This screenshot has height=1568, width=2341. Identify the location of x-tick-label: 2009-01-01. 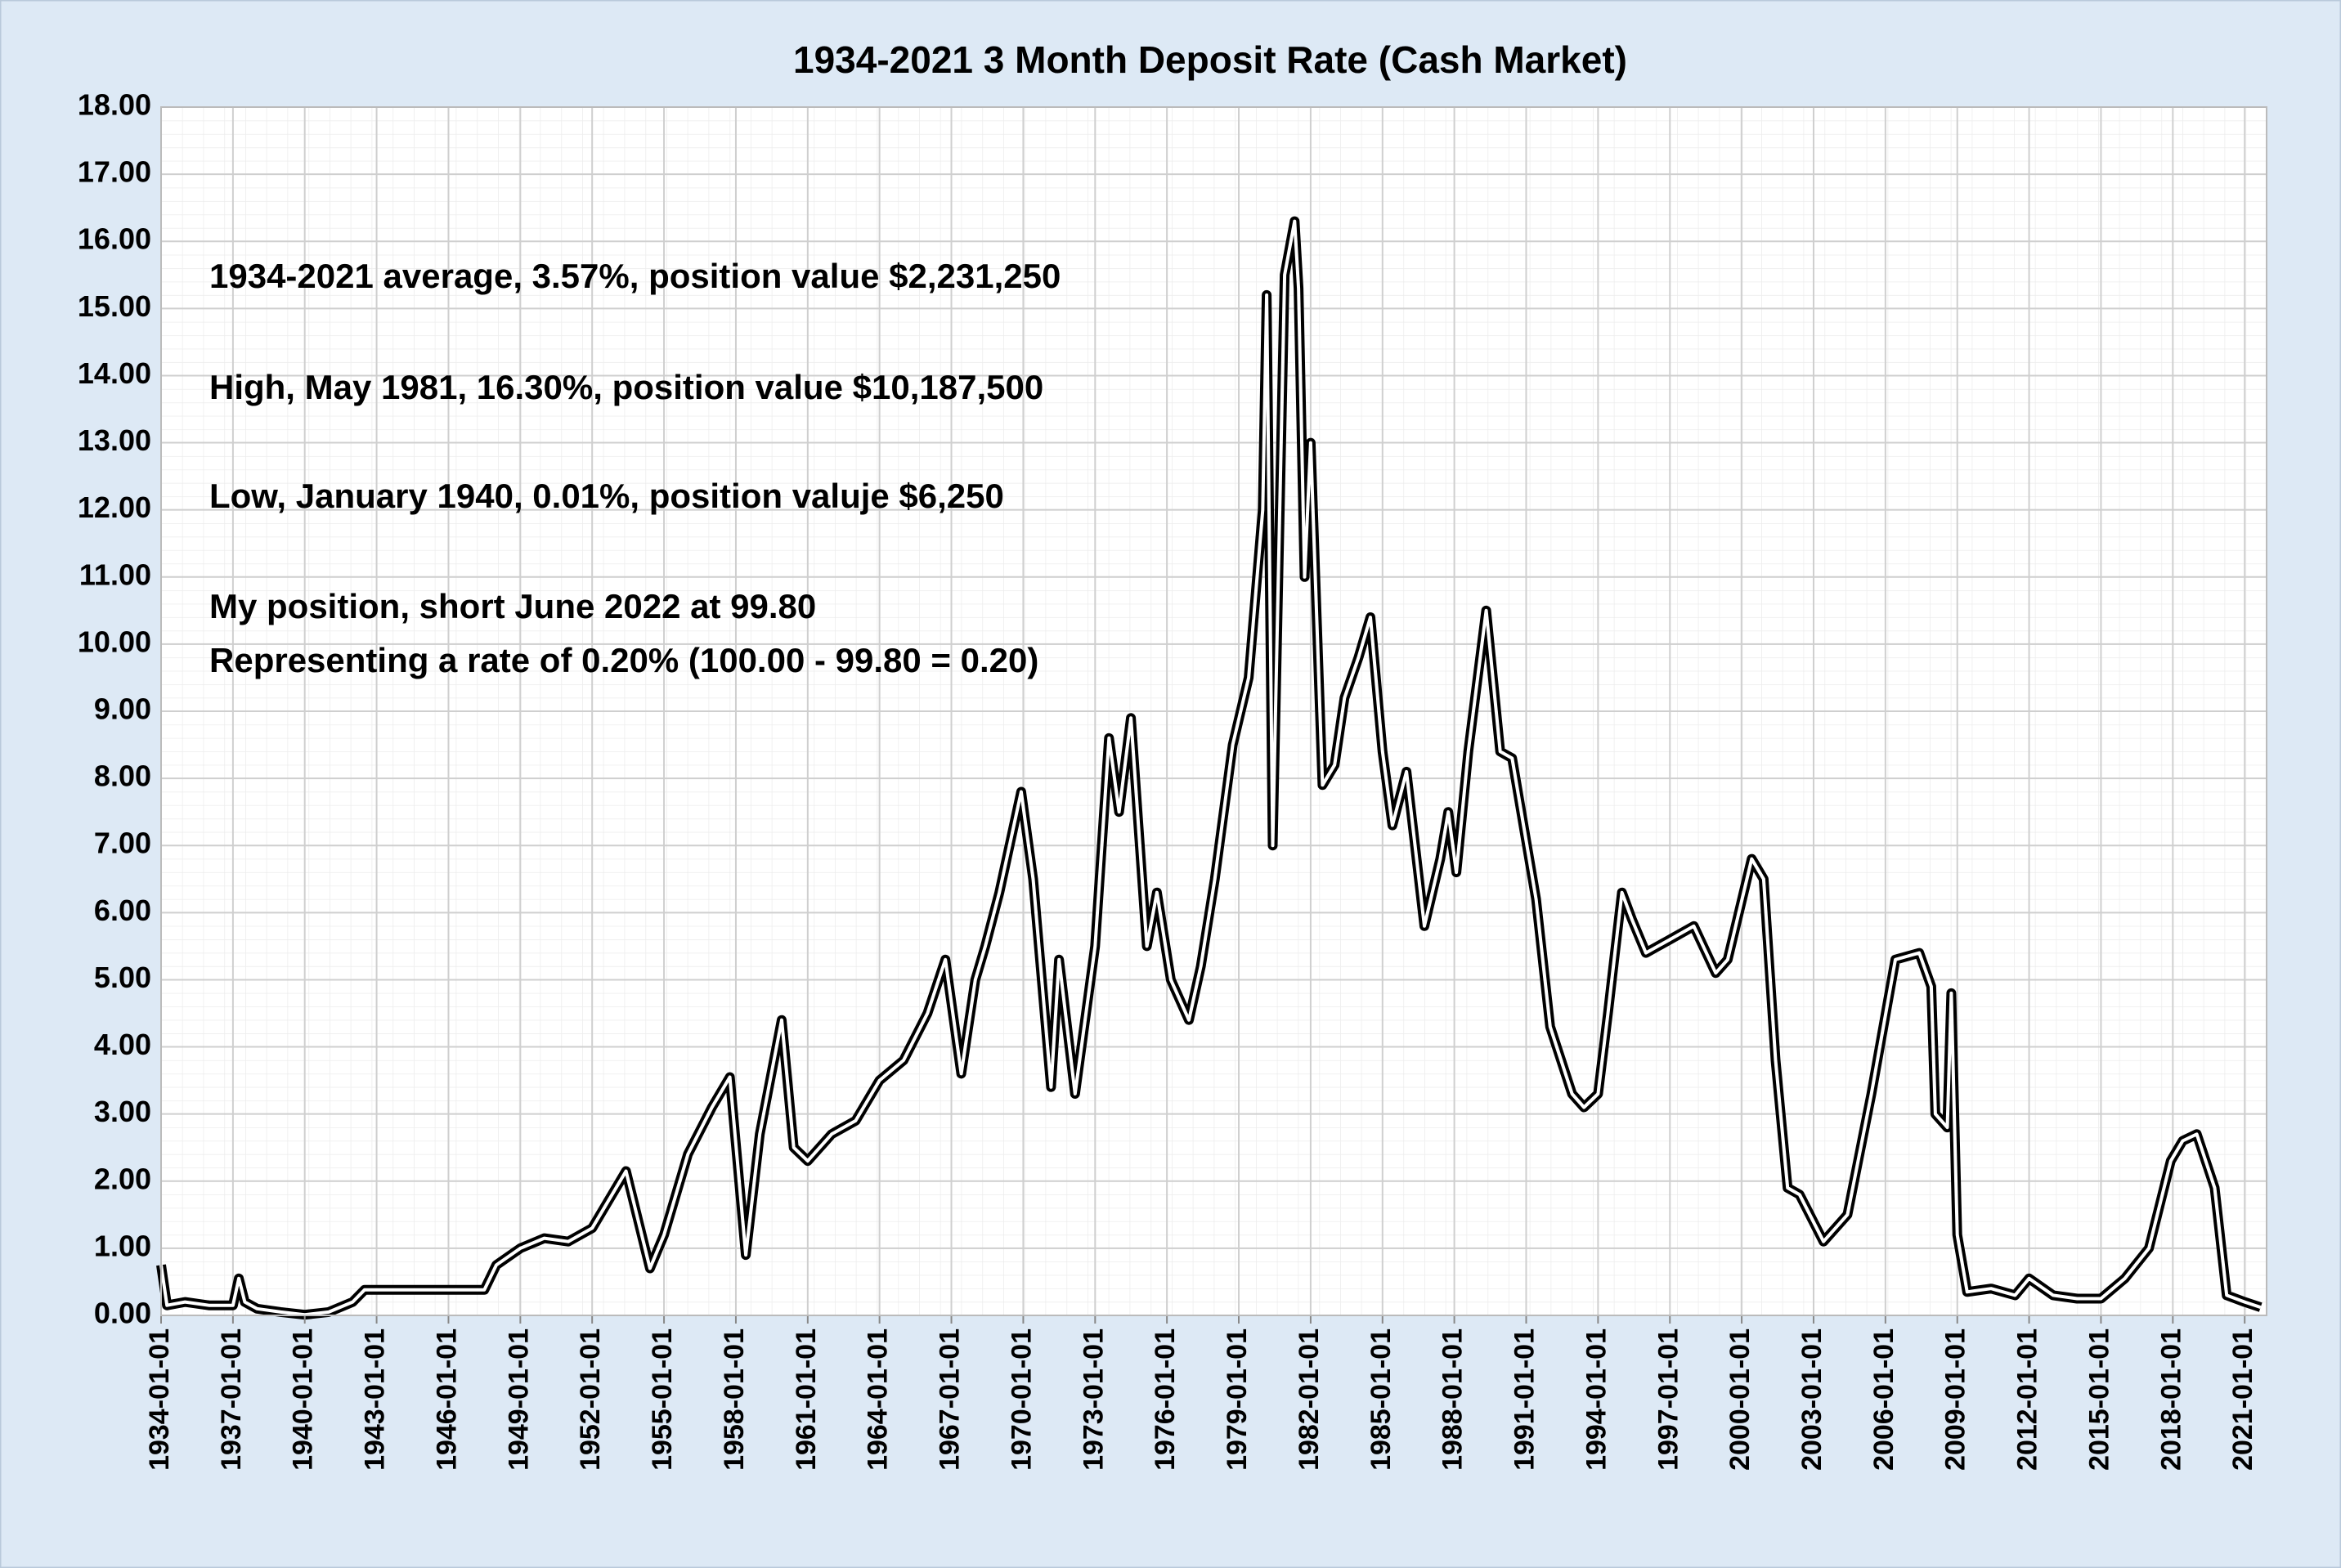
(1956, 1399).